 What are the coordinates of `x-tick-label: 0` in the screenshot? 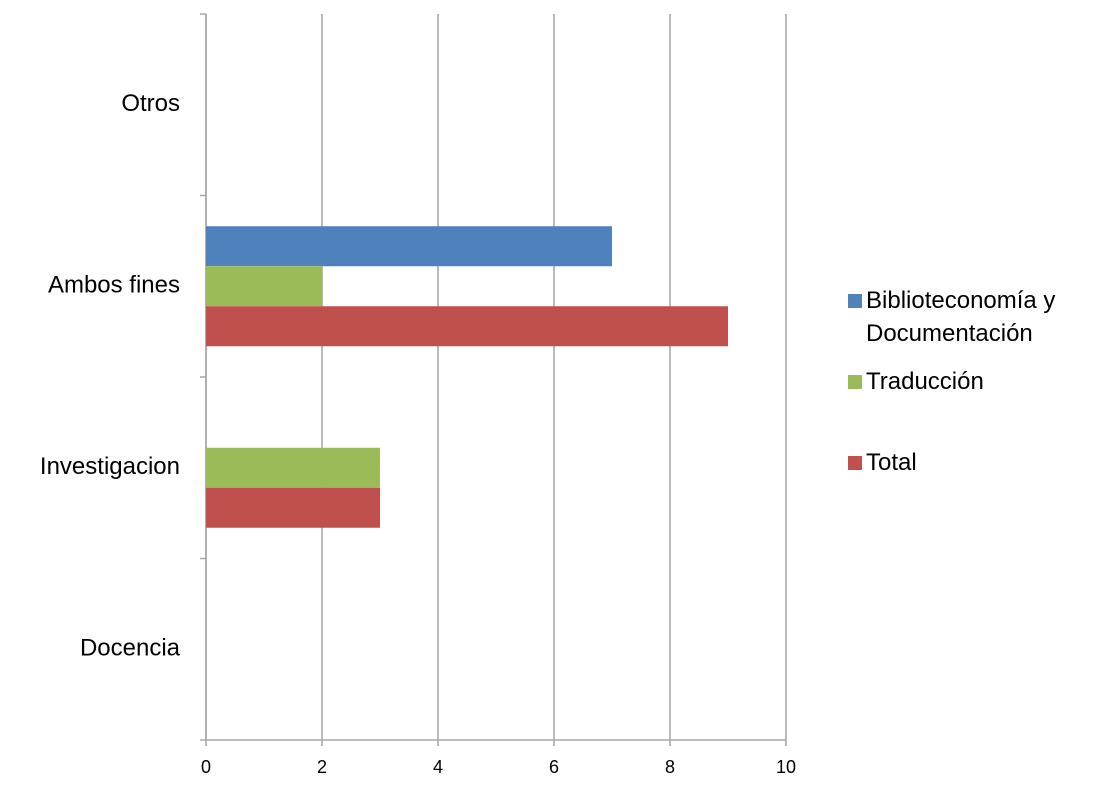 It's located at (206, 767).